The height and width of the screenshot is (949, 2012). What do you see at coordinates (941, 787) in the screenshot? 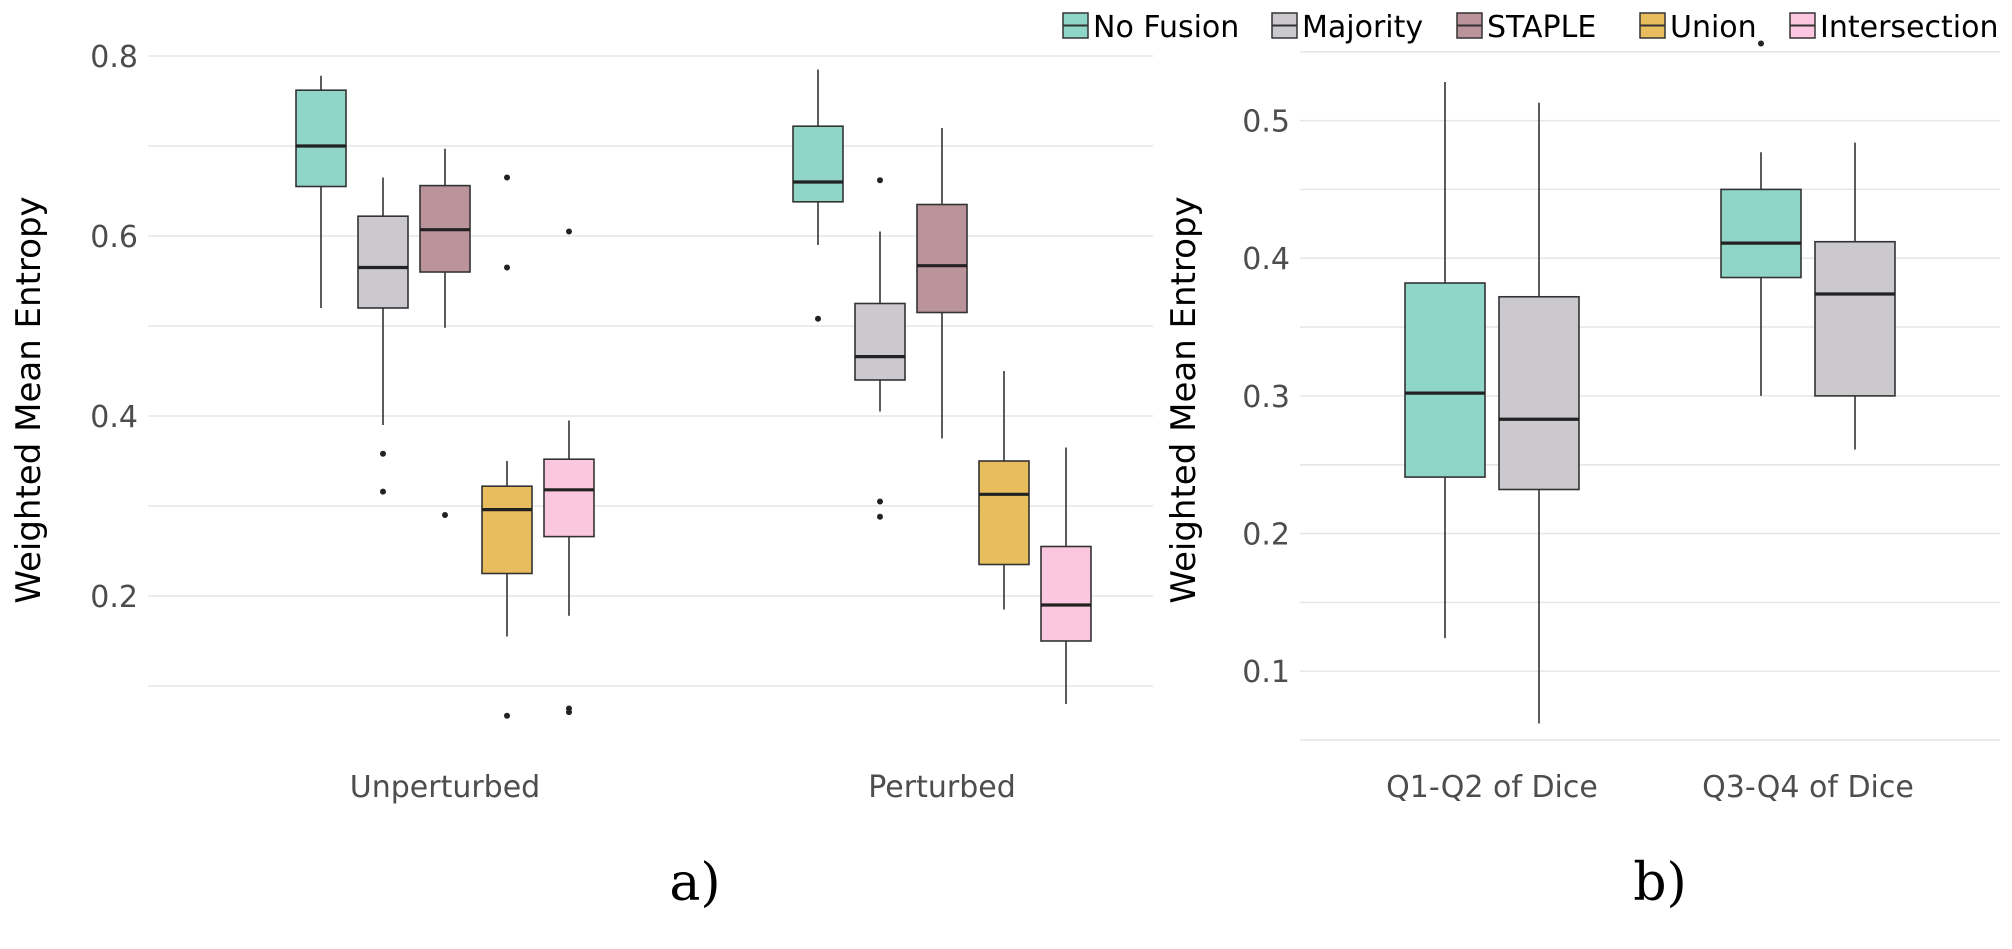
I see `x-category-perturbed: Perturbed` at bounding box center [941, 787].